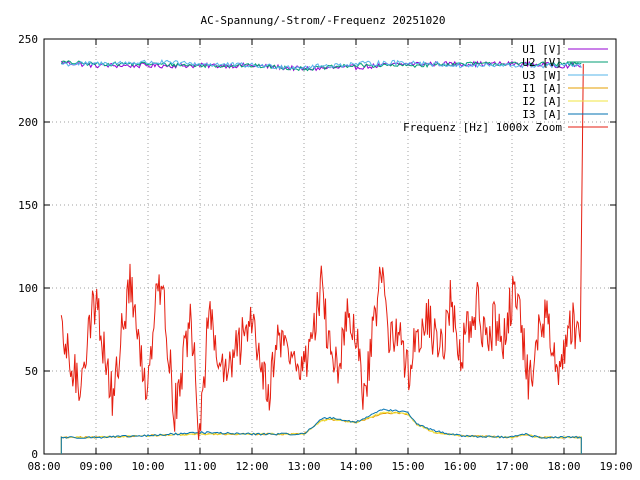 Image resolution: width=640 pixels, height=480 pixels. I want to click on y-tick-label: 150, so click(28, 205).